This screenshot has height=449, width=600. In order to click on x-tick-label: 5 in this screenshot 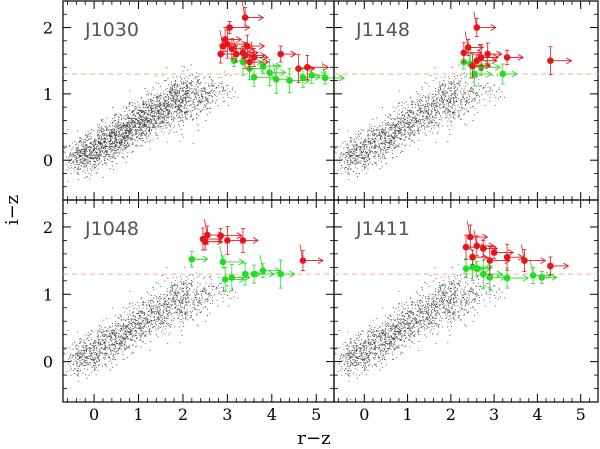, I will do `click(581, 414)`.